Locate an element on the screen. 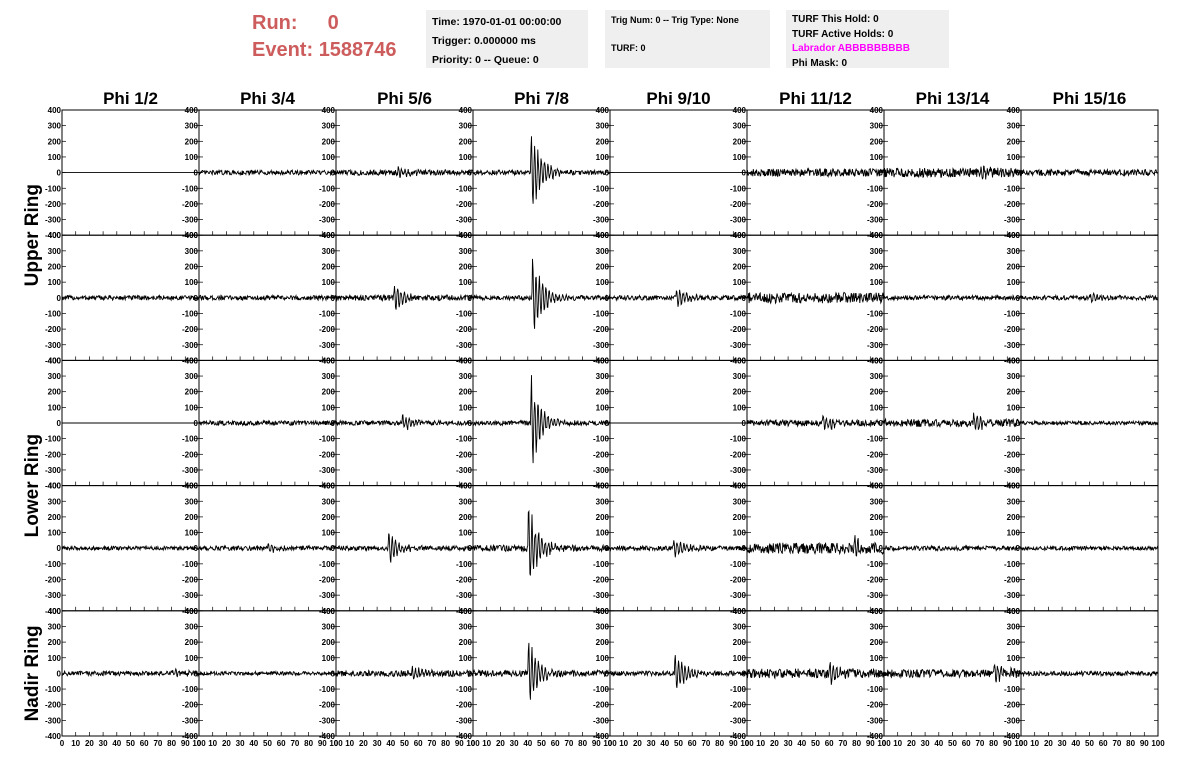  column-title: Phi 9/10 is located at coordinates (678, 98).